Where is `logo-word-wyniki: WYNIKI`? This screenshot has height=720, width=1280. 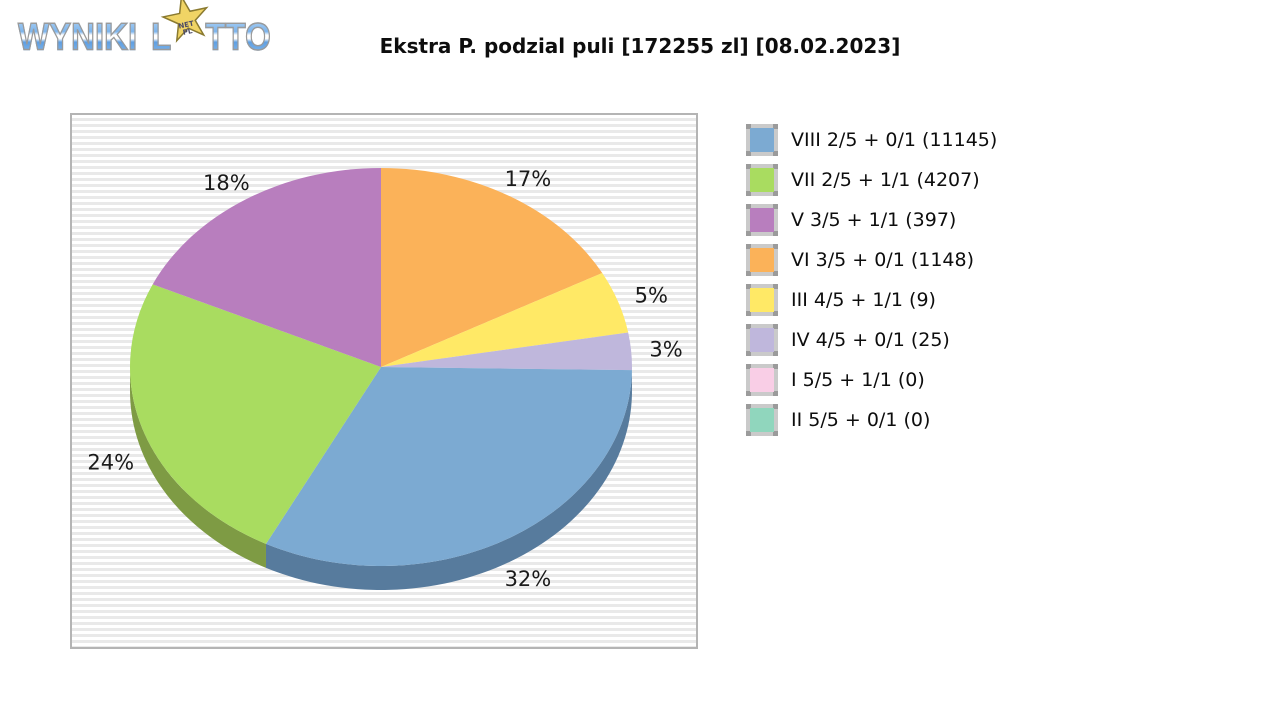 logo-word-wyniki: WYNIKI is located at coordinates (77, 36).